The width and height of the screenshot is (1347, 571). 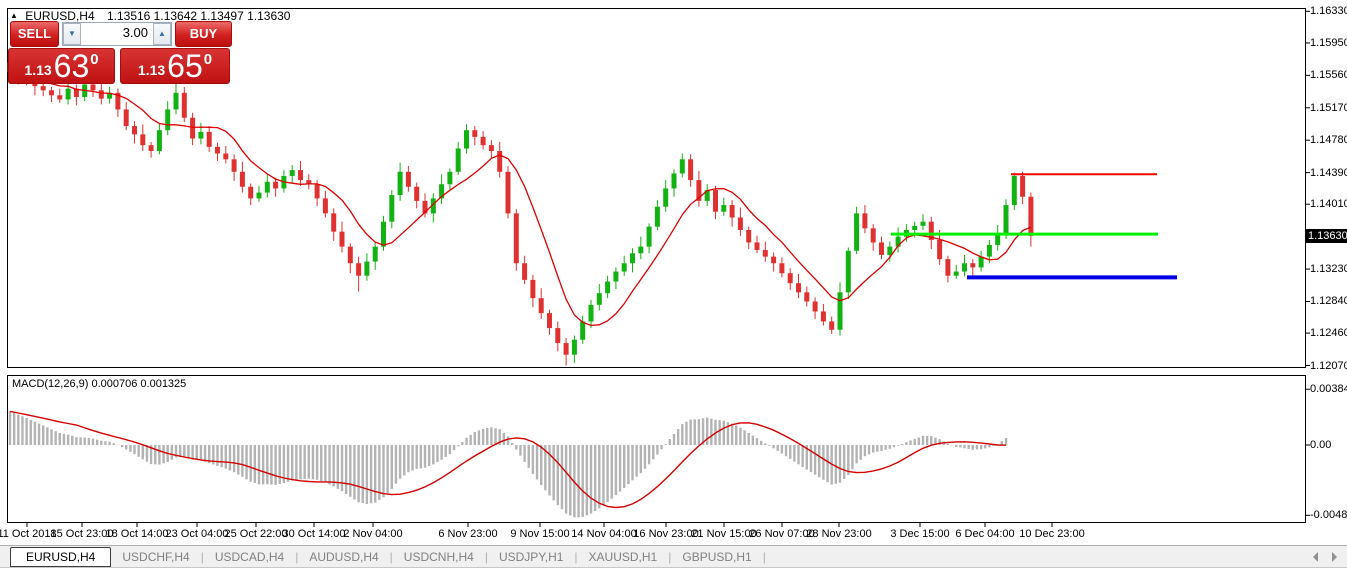 What do you see at coordinates (717, 556) in the screenshot?
I see `tab-gbpusd-h1: GBPUSD,H1` at bounding box center [717, 556].